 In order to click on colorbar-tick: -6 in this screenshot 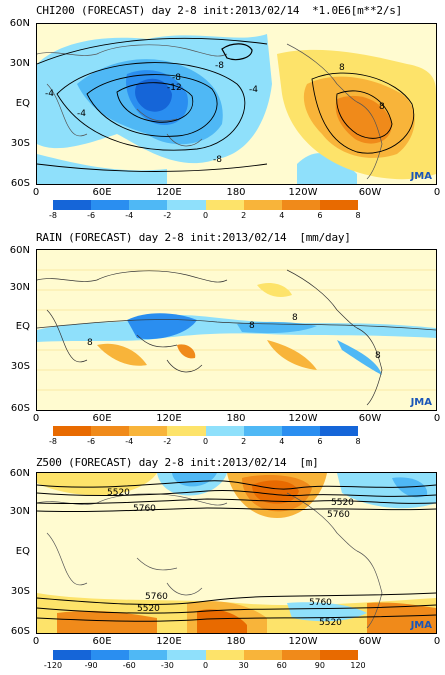, I will do `click(91, 441)`.